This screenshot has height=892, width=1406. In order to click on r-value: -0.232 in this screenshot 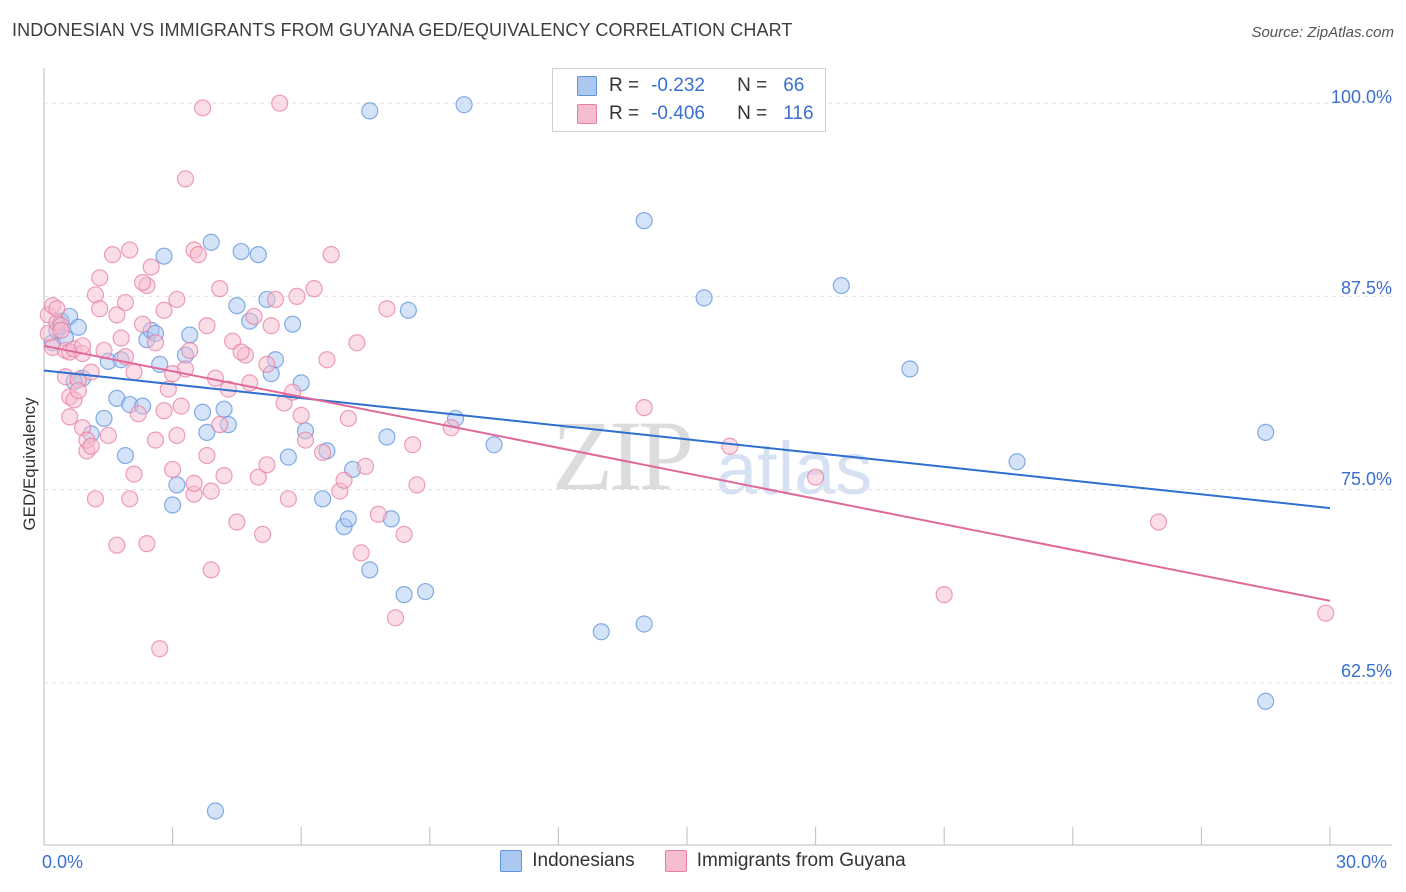, I will do `click(678, 85)`.